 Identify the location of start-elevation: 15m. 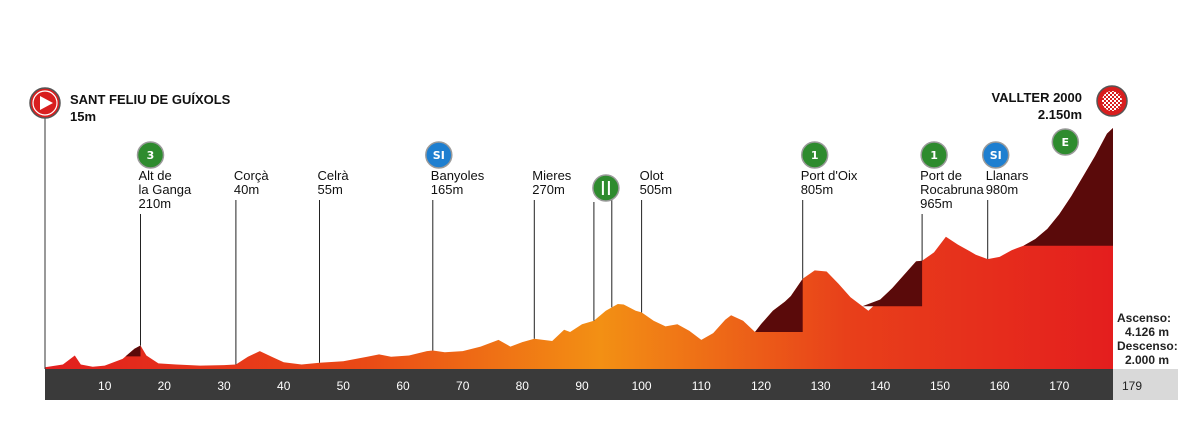
(83, 116).